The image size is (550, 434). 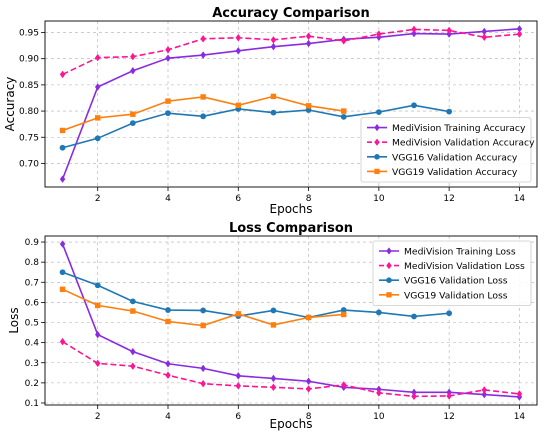 What do you see at coordinates (32, 364) in the screenshot?
I see `y-tick-label: 0.3` at bounding box center [32, 364].